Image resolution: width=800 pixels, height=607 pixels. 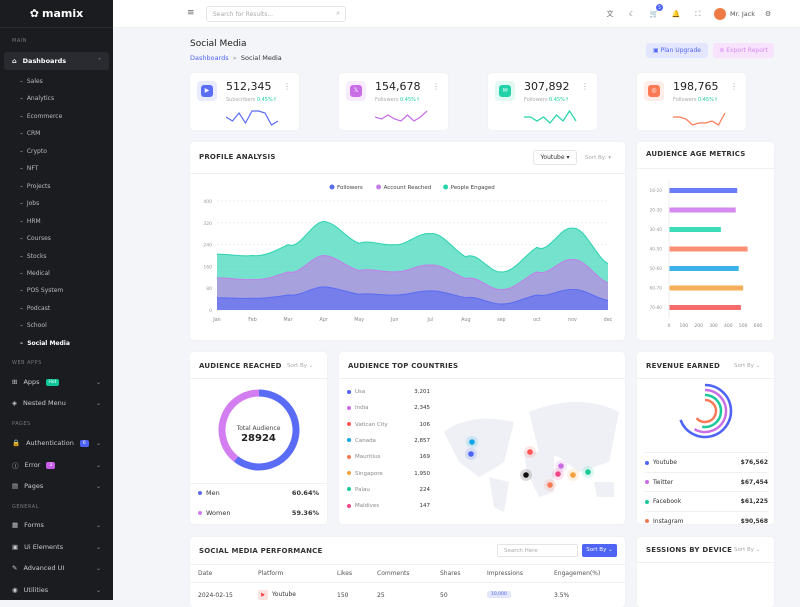 What do you see at coordinates (537, 320) in the screenshot?
I see `x-tick-label: oct` at bounding box center [537, 320].